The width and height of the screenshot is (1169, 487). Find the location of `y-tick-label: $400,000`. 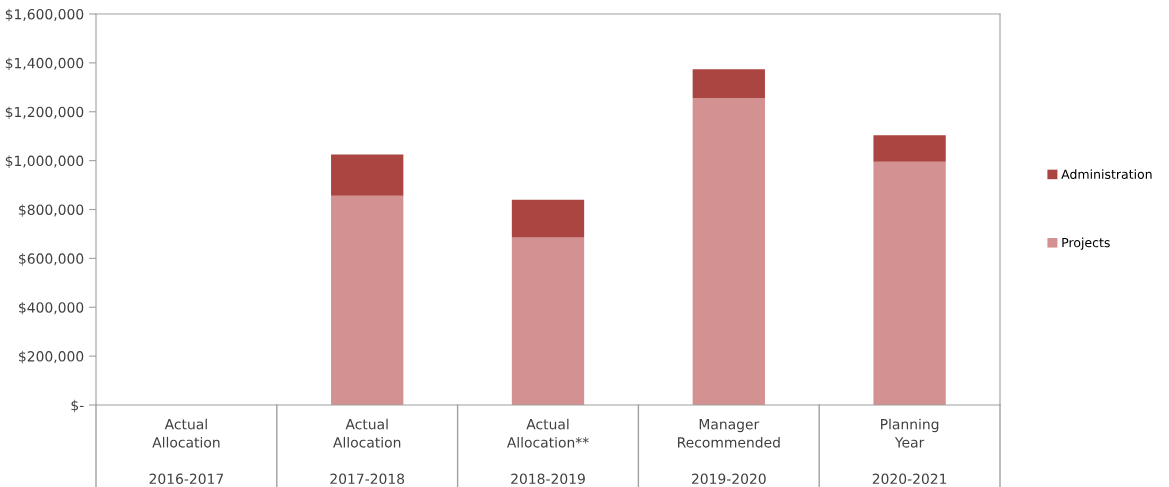

y-tick-label: $400,000 is located at coordinates (51, 308).